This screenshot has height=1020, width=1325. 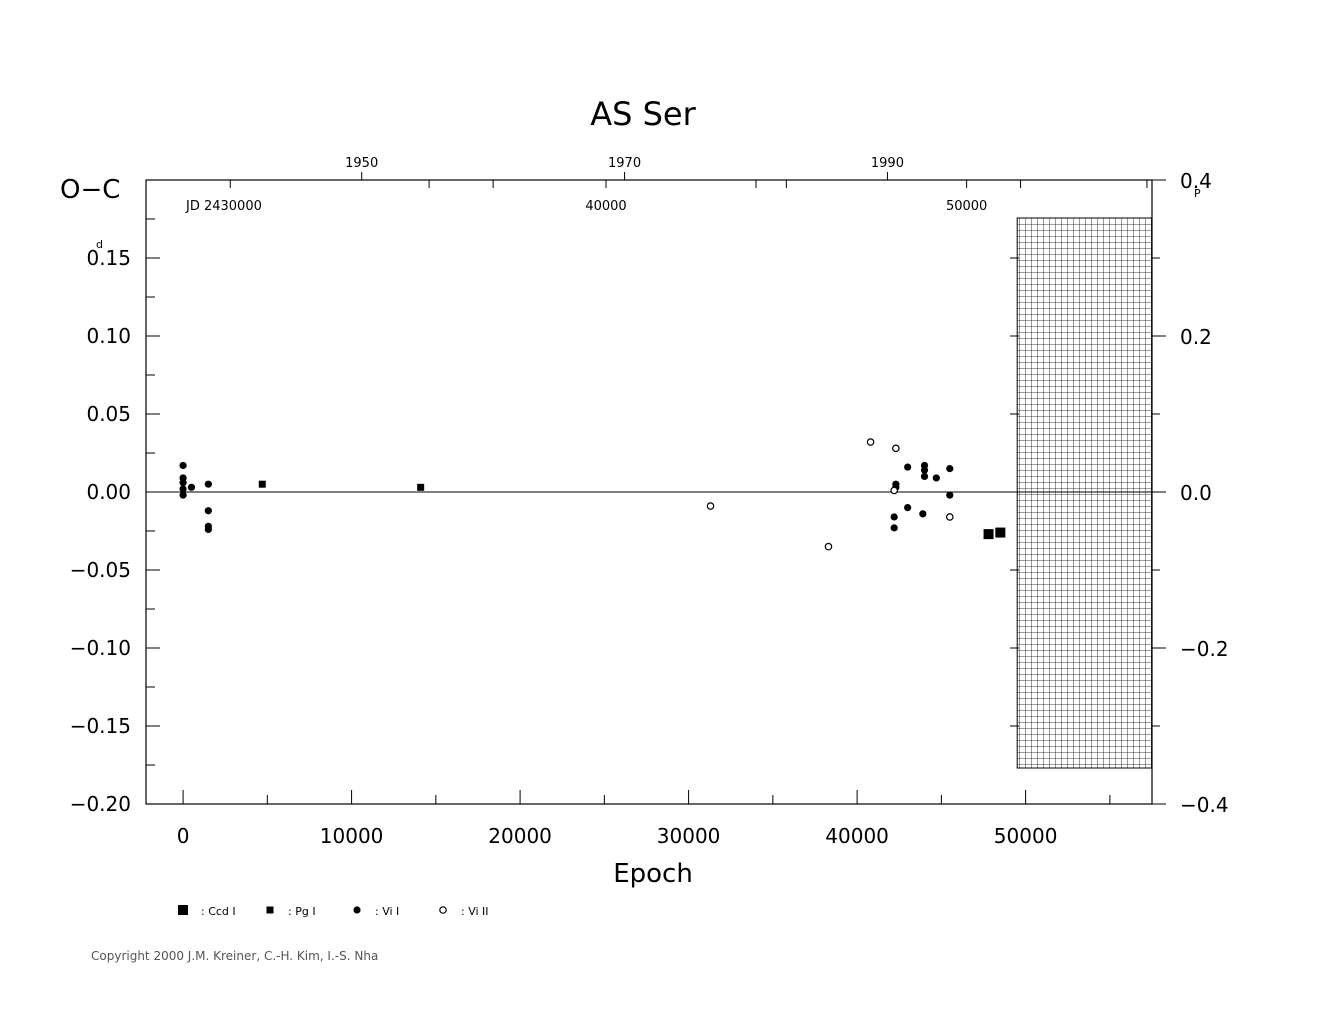 What do you see at coordinates (1196, 181) in the screenshot?
I see `right-y-tick-label: 0.4` at bounding box center [1196, 181].